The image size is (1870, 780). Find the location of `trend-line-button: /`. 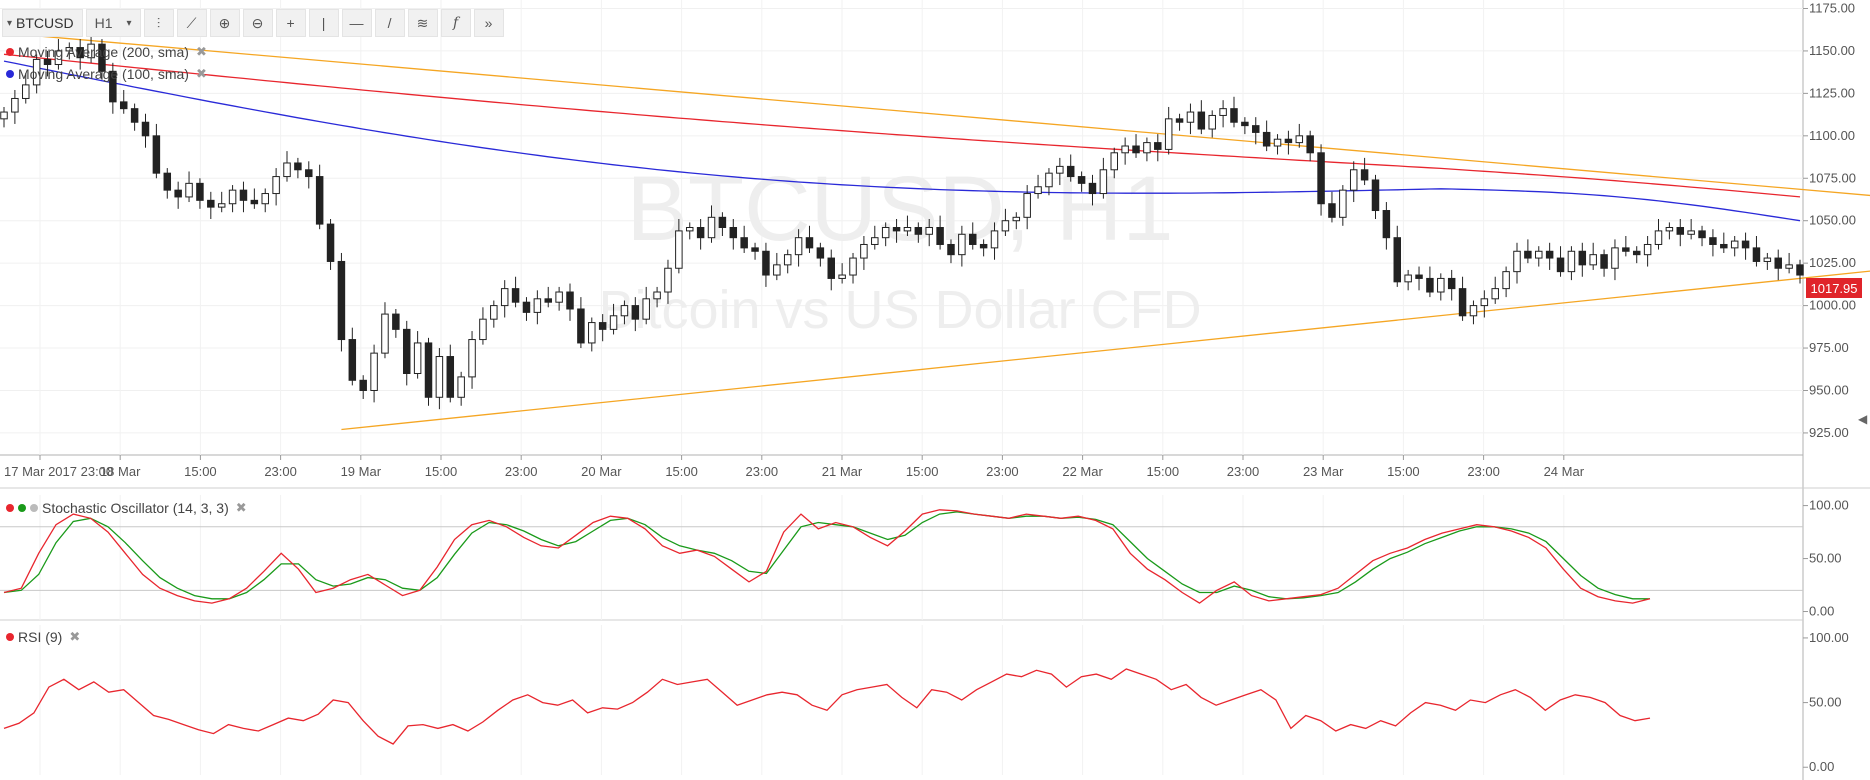

trend-line-button: / is located at coordinates (389, 23).